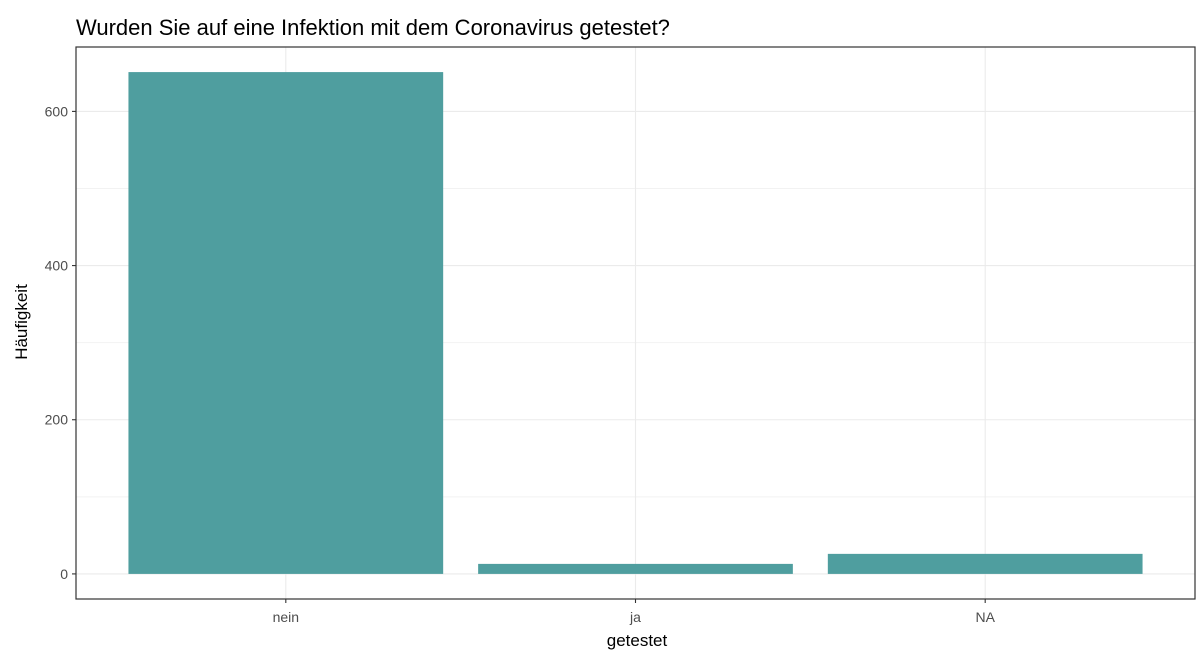 The height and width of the screenshot is (653, 1197). What do you see at coordinates (635, 568) in the screenshot?
I see `bar-ja` at bounding box center [635, 568].